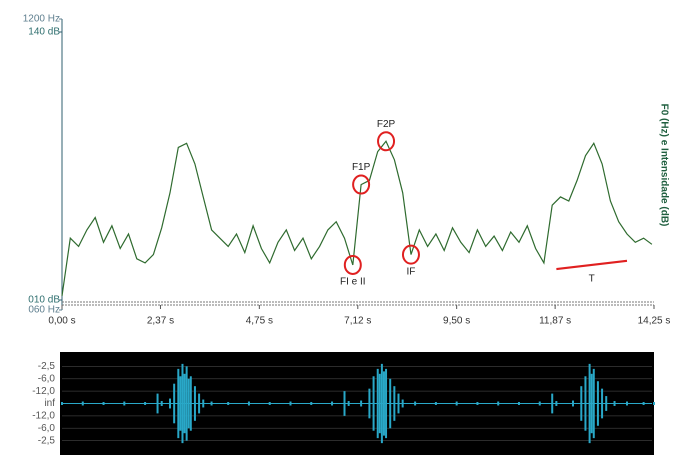 Image resolution: width=700 pixels, height=460 pixels. Describe the element at coordinates (555, 321) in the screenshot. I see `x-tick-label: 11,87 s` at that location.